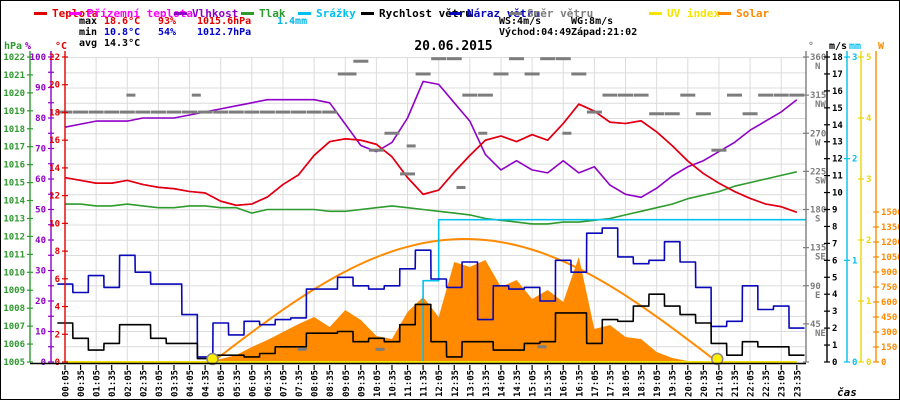 The height and width of the screenshot is (400, 900). Describe the element at coordinates (40, 272) in the screenshot. I see `axis-tick-label: 30` at that location.